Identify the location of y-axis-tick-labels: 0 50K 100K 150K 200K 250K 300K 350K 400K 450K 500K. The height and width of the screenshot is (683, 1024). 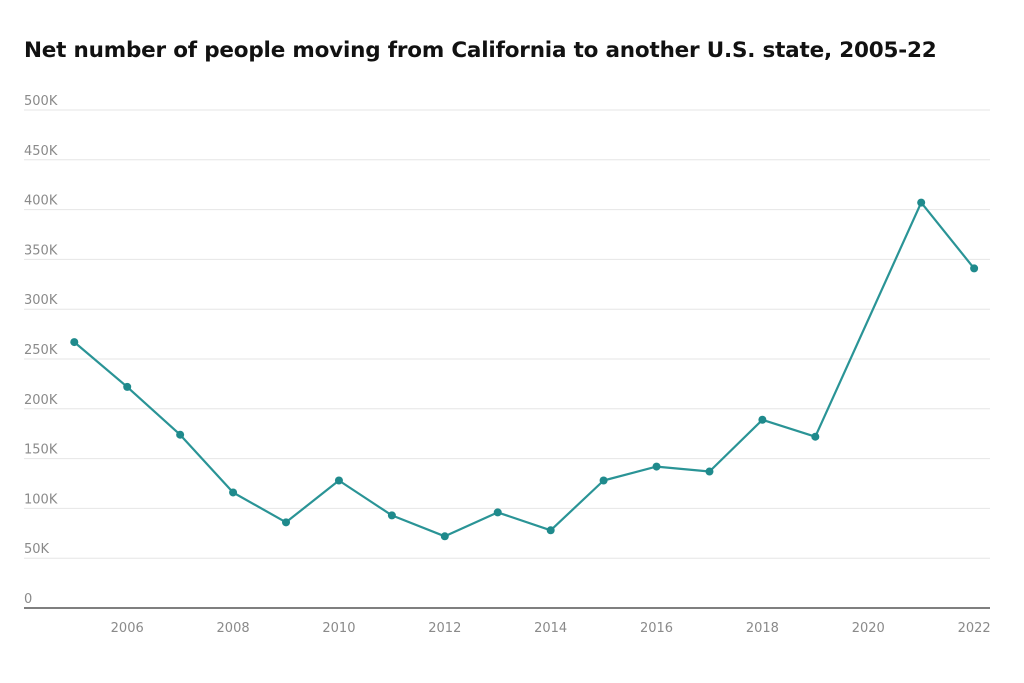
(41, 350).